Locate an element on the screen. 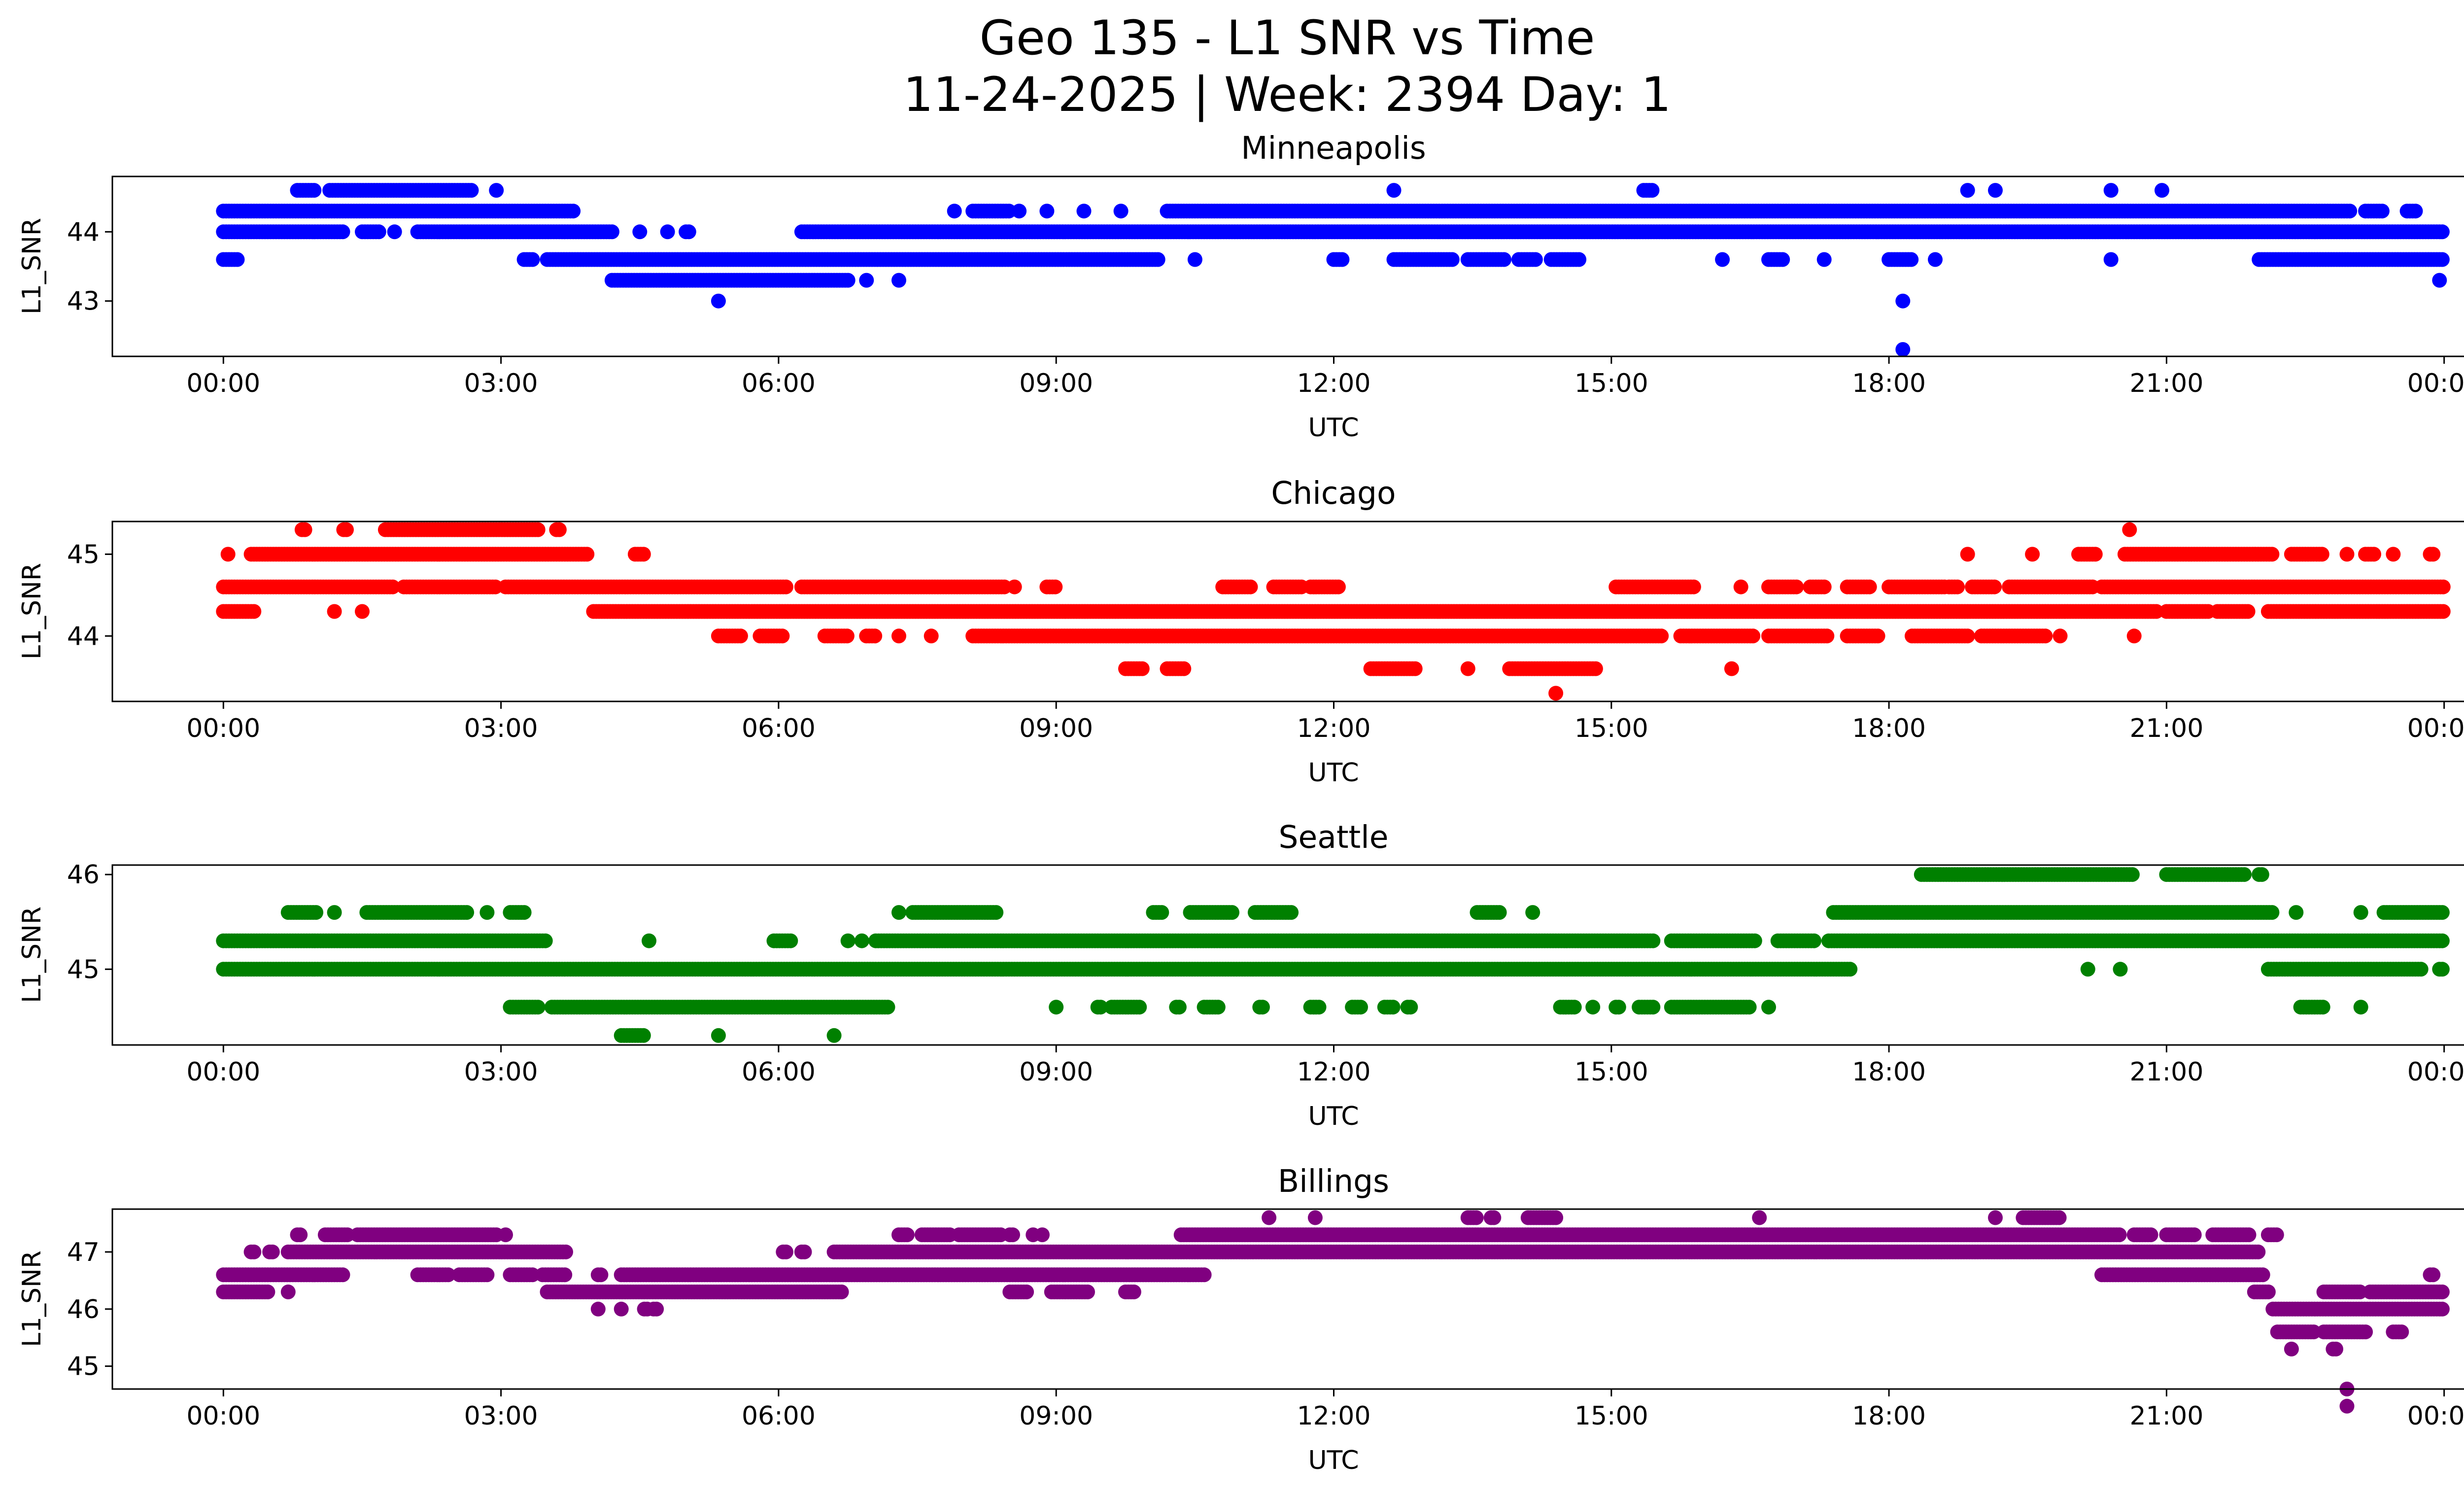 This screenshot has width=2464, height=1495. scatter-points-chicago is located at coordinates (1333, 611).